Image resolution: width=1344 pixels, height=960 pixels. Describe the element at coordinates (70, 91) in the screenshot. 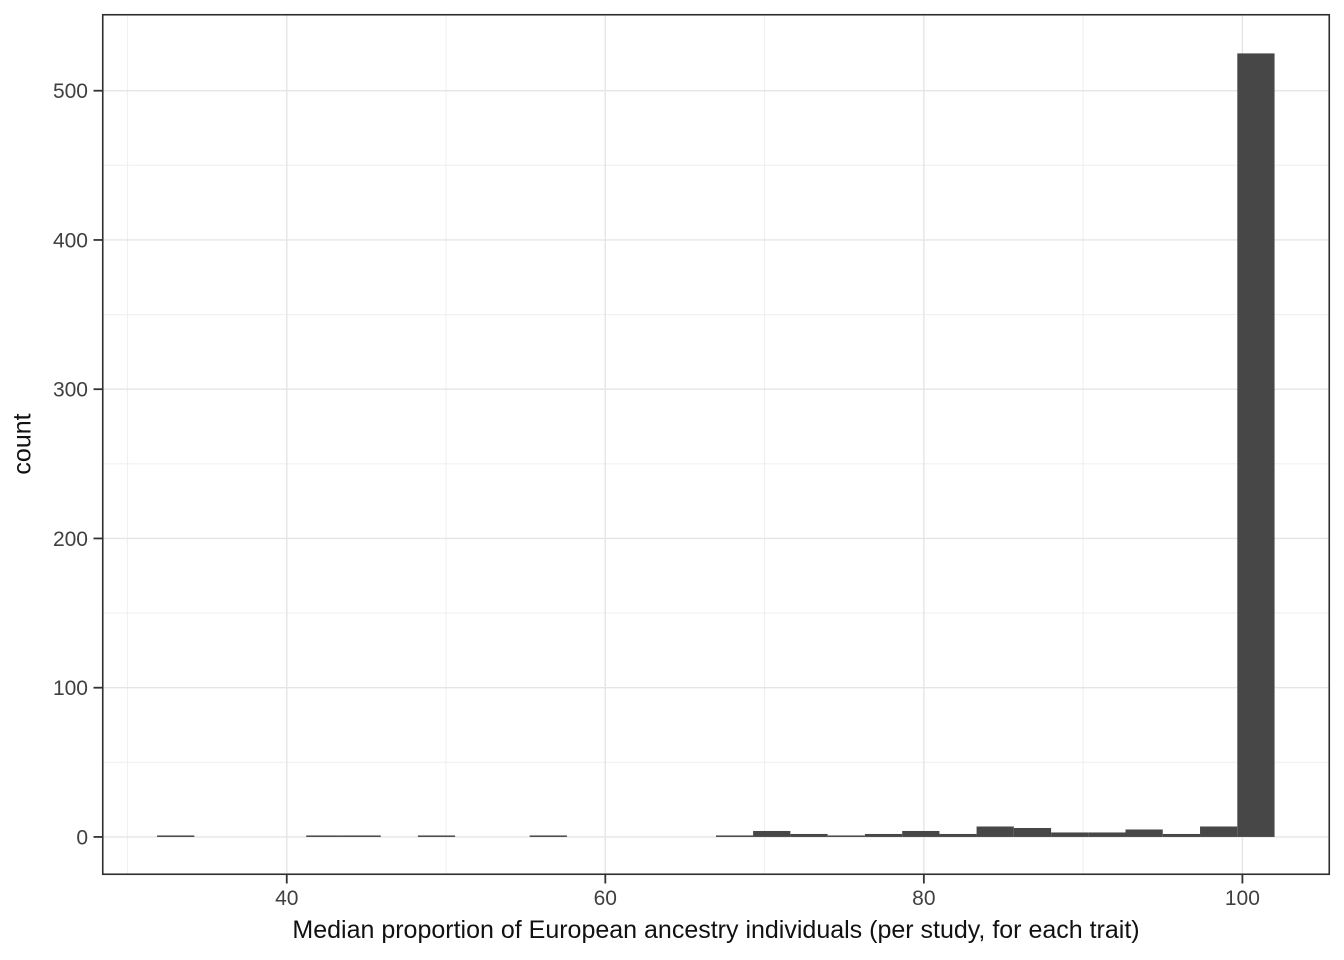

I see `y-tick-label: 500` at that location.